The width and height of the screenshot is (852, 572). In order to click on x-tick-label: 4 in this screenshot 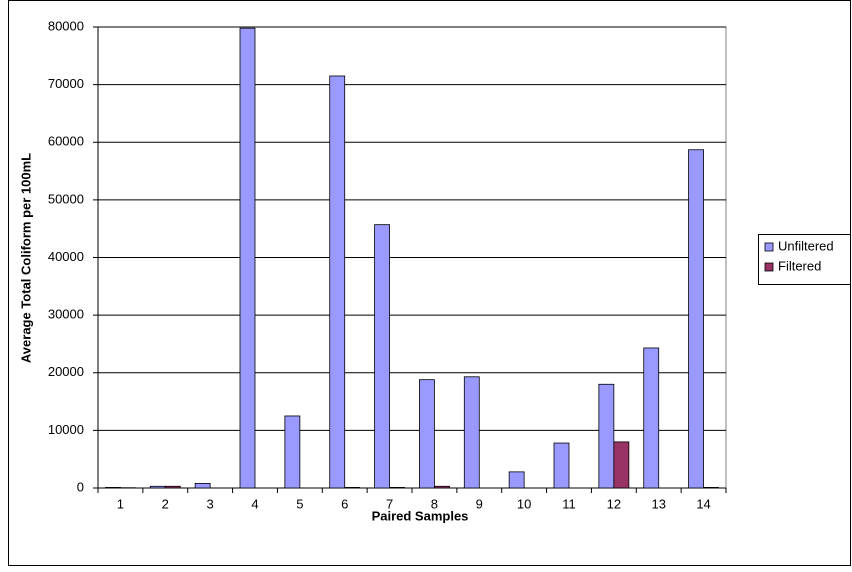, I will do `click(254, 503)`.